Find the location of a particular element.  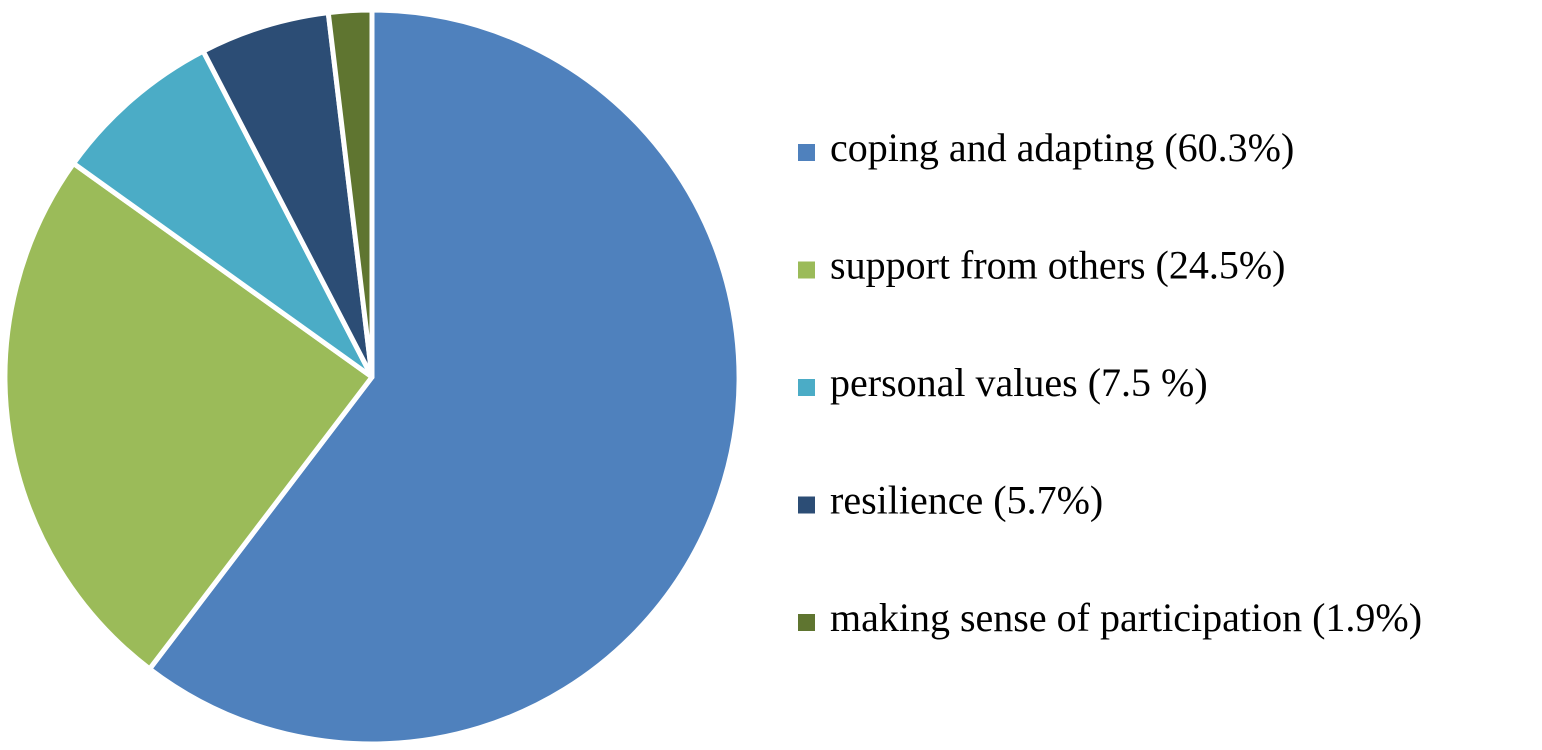

legend-label: coping and adapting (60.3%) is located at coordinates (1062, 147).